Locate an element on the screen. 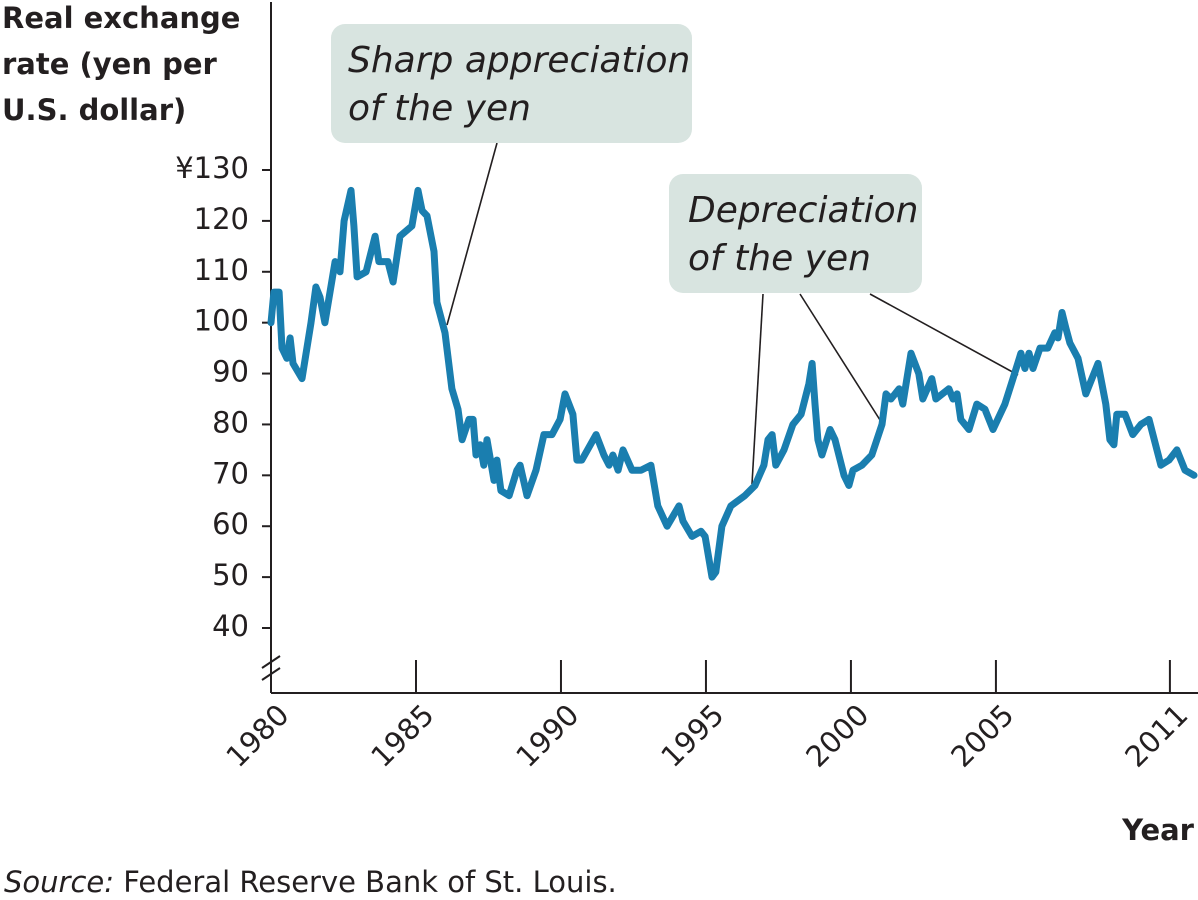 Image resolution: width=1198 pixels, height=900 pixels. x-tick-label: 1985 is located at coordinates (402, 736).